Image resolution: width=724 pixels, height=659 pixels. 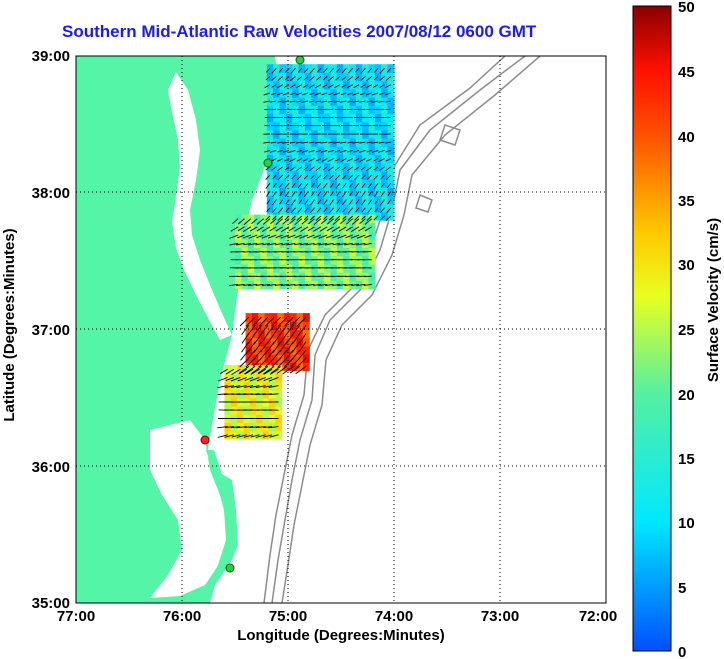 What do you see at coordinates (713, 300) in the screenshot?
I see `colorbar-label: Surface Velocity (cm/s)` at bounding box center [713, 300].